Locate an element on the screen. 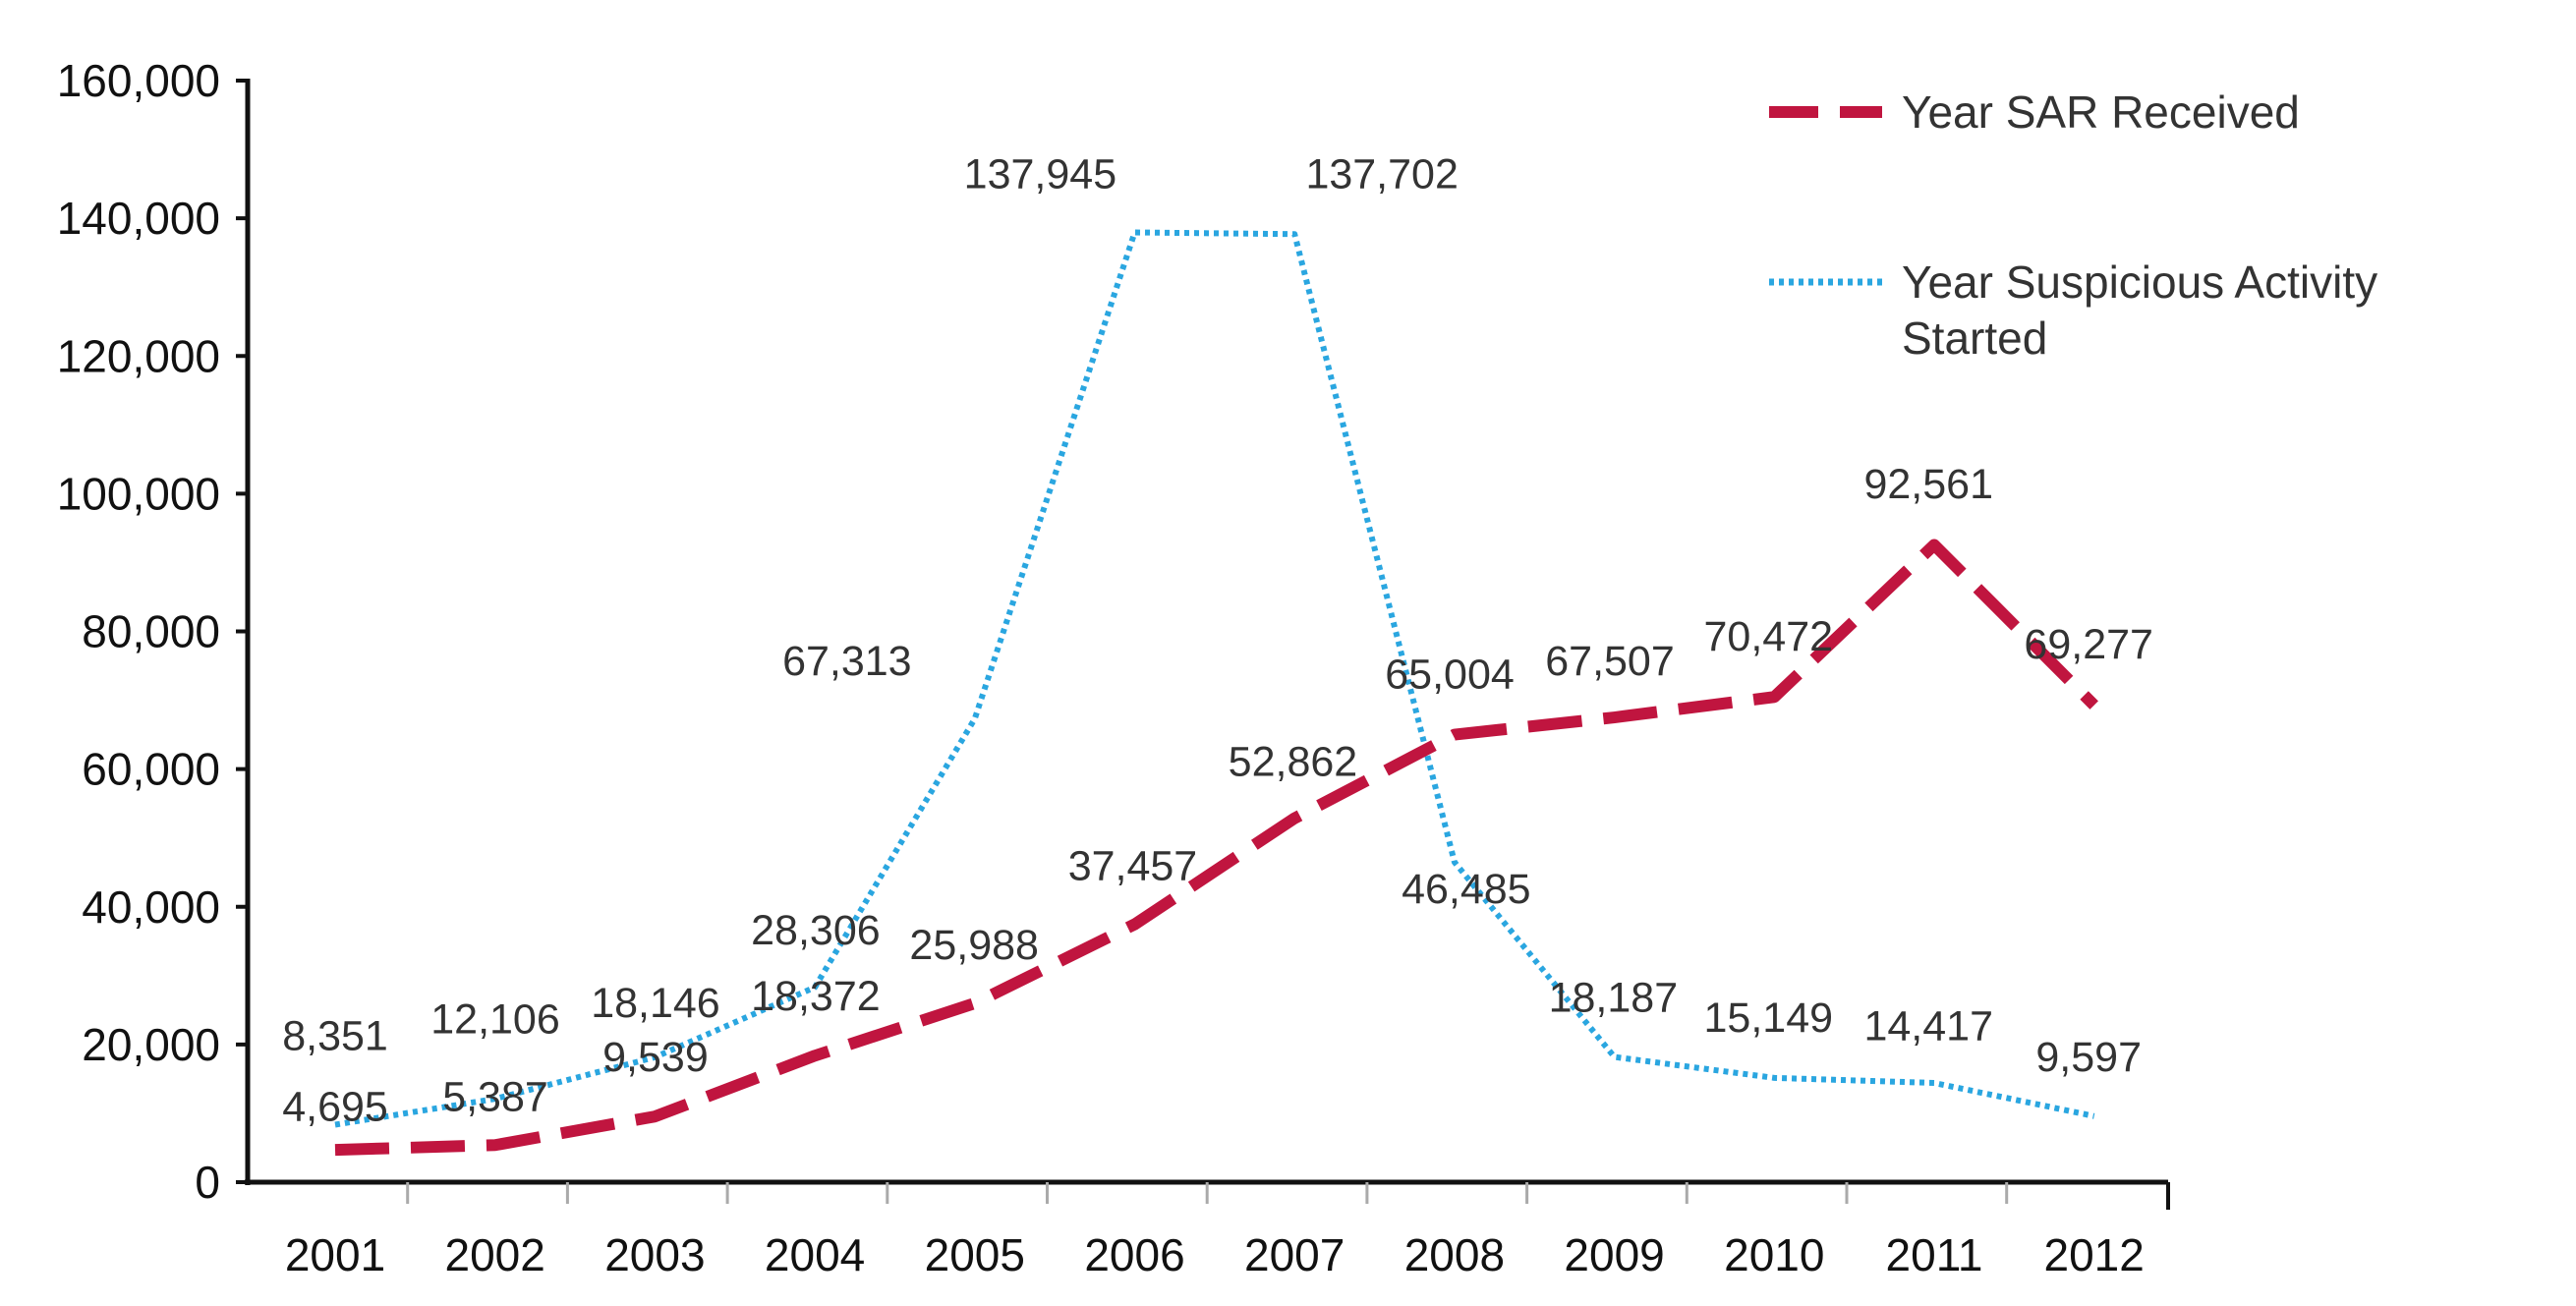 The image size is (2576, 1306). y-tick-label: 140,000 is located at coordinates (138, 218).